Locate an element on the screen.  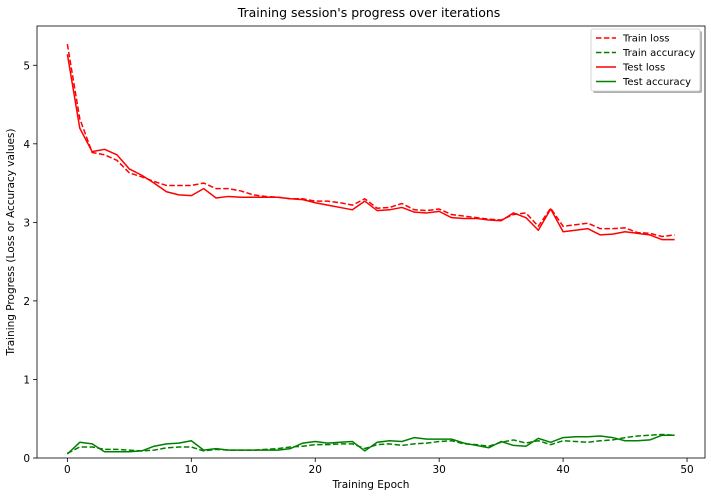
legend-box is located at coordinates (645, 60).